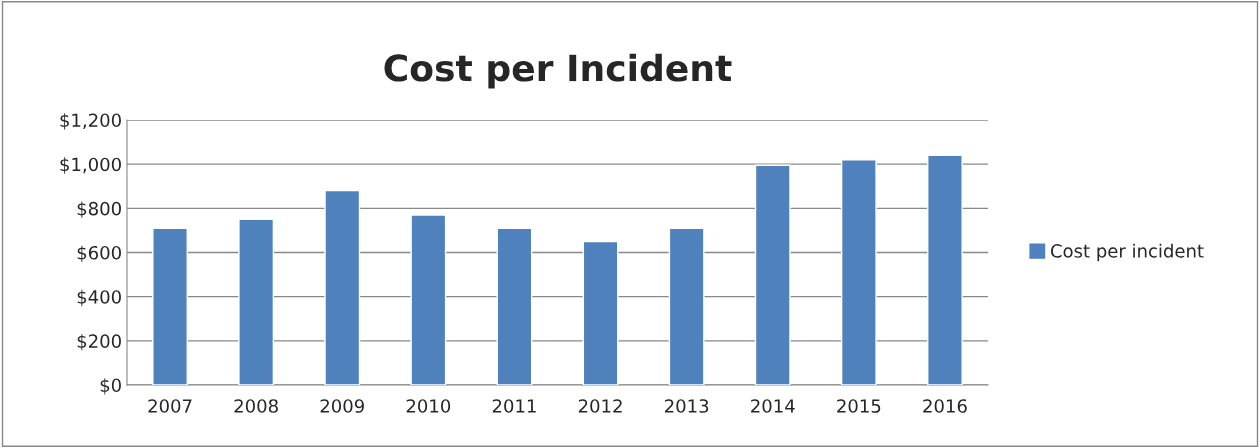 This screenshot has height=448, width=1260. I want to click on x-tick-label: 2016, so click(945, 406).